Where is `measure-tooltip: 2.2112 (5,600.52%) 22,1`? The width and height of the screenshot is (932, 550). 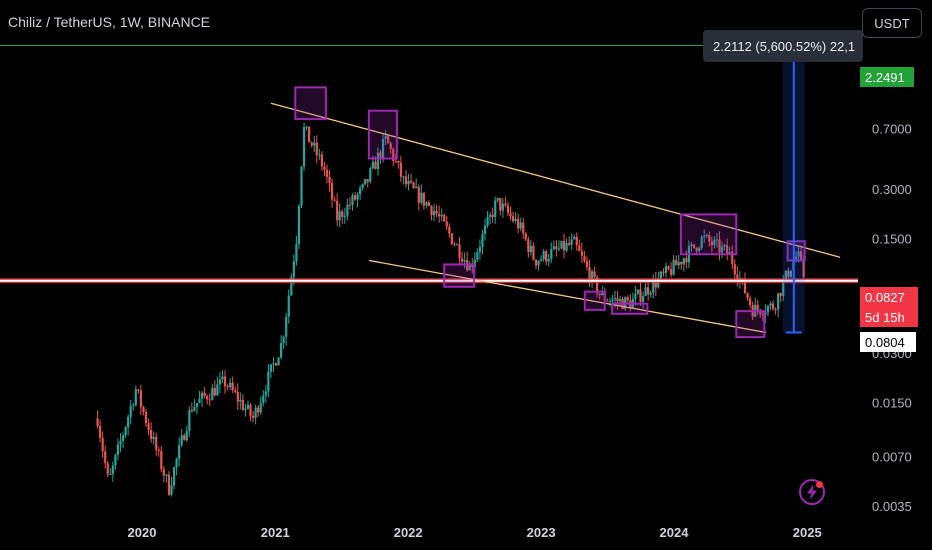 measure-tooltip: 2.2112 (5,600.52%) 22,1 is located at coordinates (783, 46).